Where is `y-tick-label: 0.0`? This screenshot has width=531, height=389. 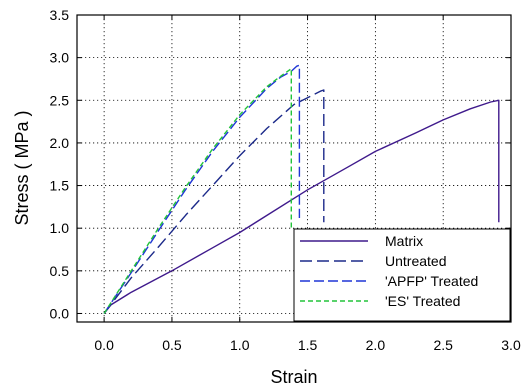 y-tick-label: 0.0 is located at coordinates (60, 313).